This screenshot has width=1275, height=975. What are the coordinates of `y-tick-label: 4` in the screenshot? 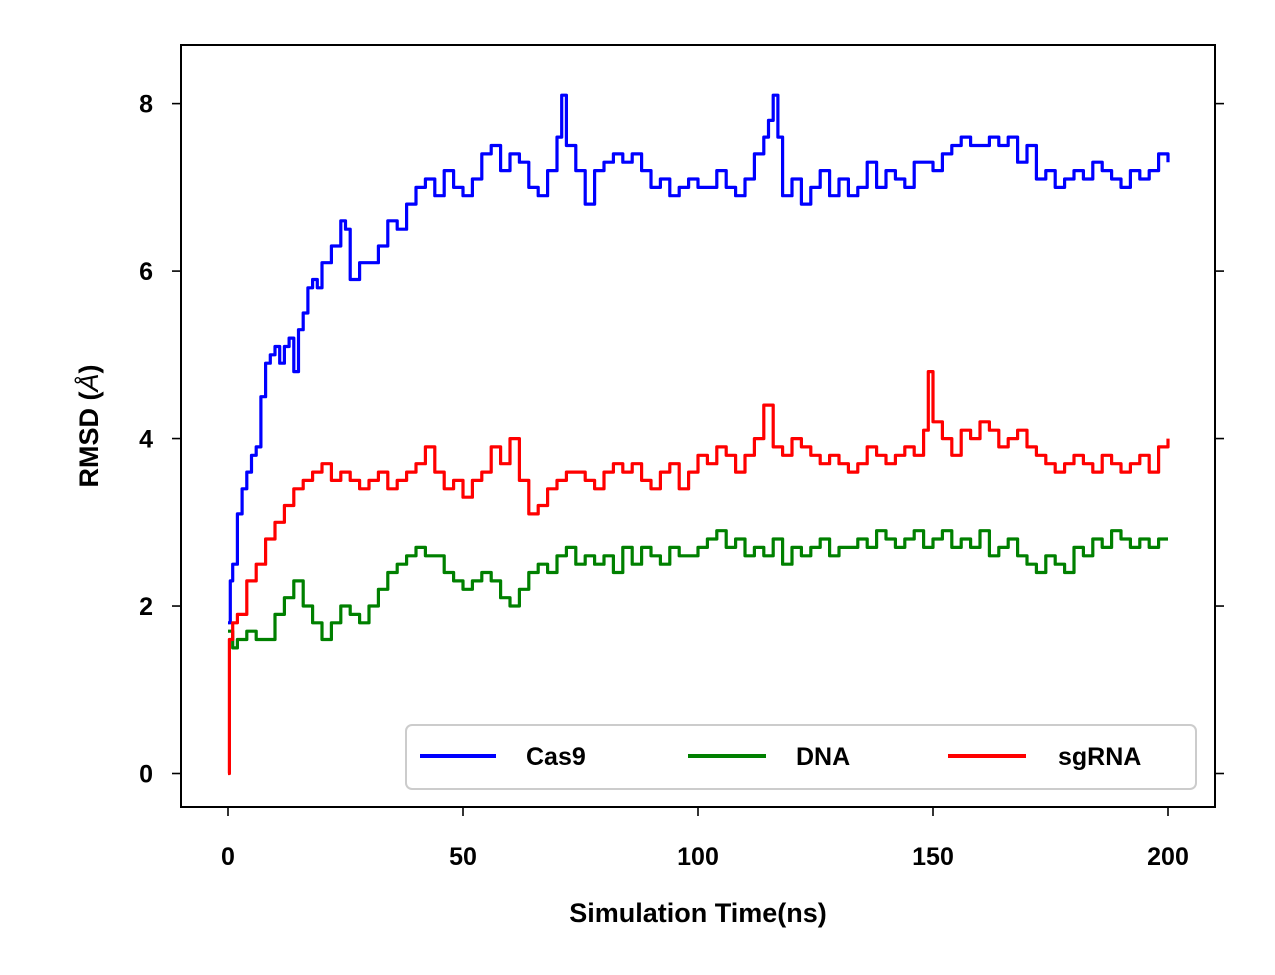 It's located at (146, 440).